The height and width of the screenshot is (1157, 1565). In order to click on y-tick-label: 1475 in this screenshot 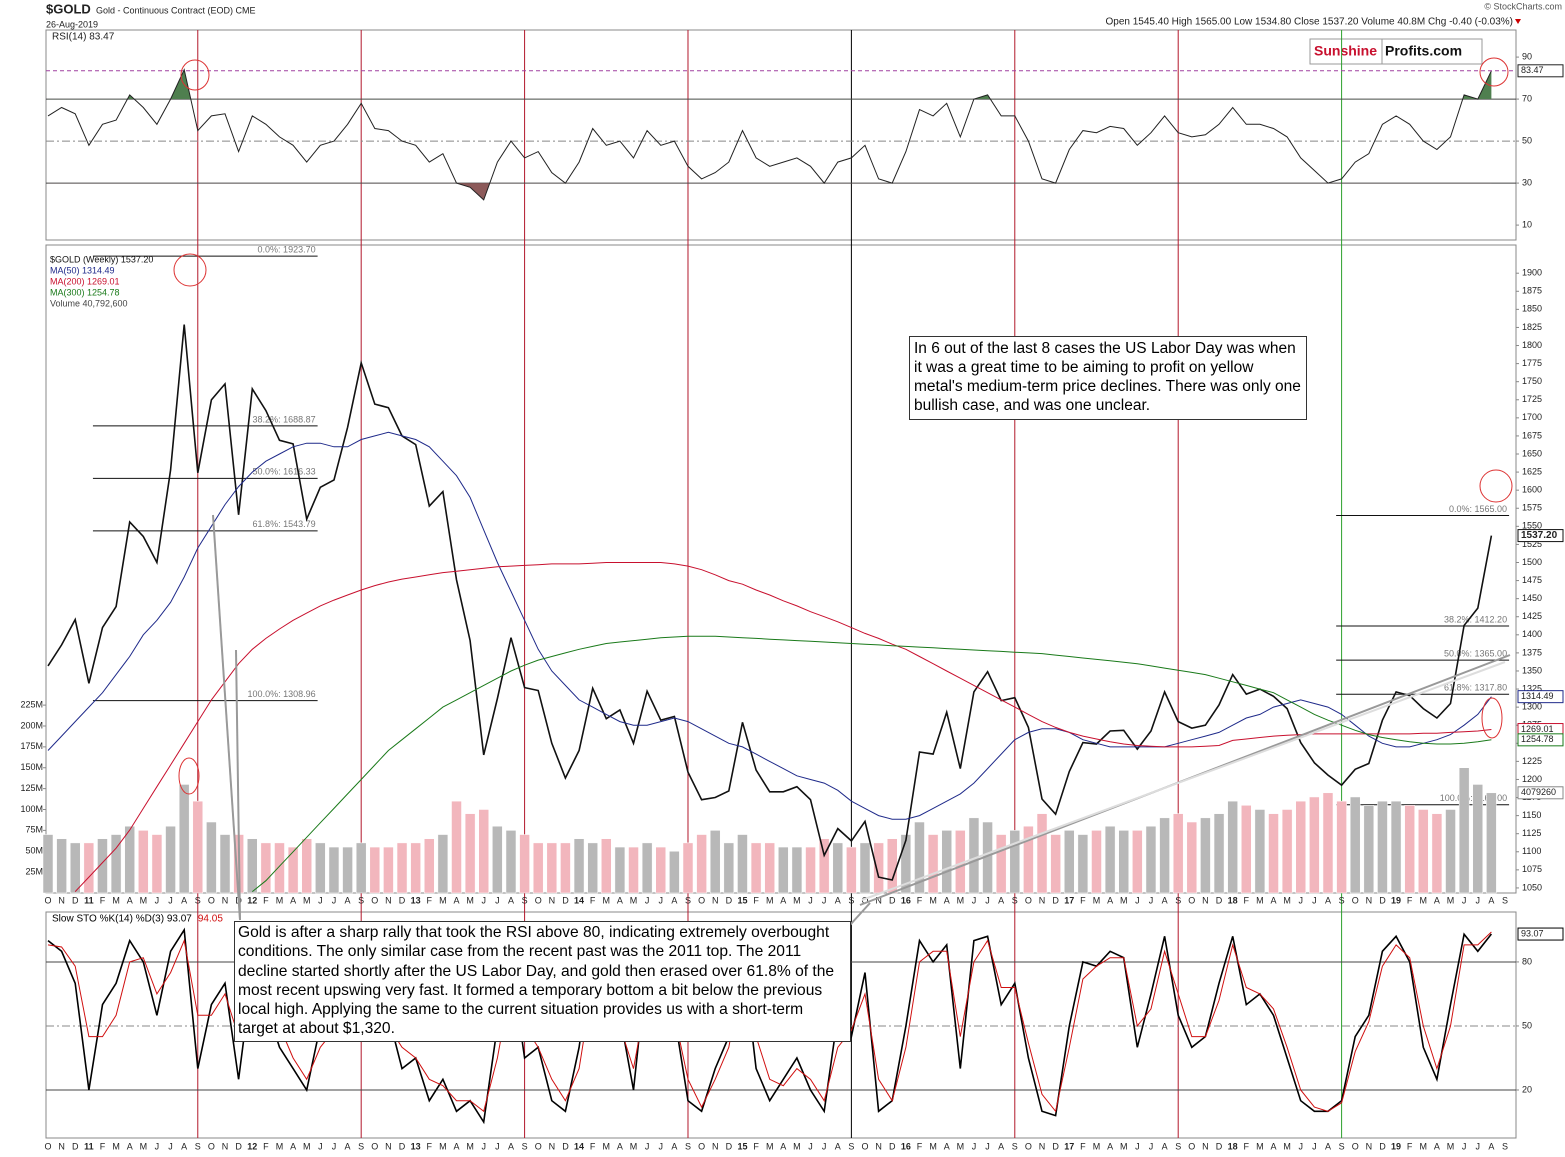, I will do `click(1532, 580)`.